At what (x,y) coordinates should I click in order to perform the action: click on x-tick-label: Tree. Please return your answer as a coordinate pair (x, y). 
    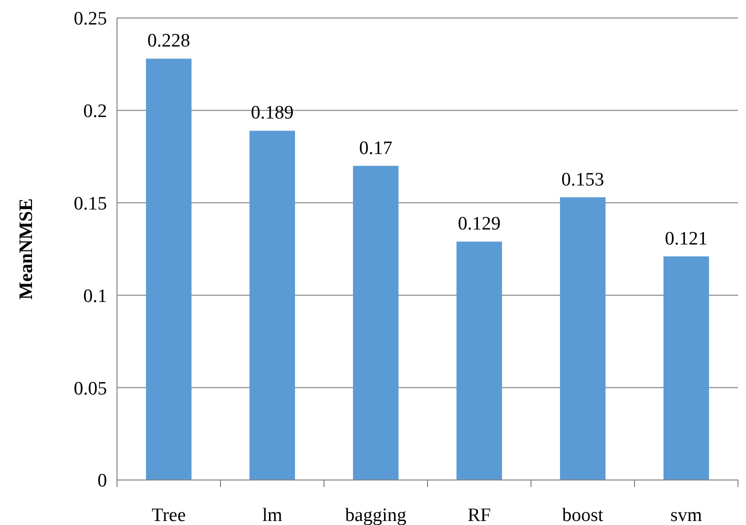
    Looking at the image, I should click on (169, 515).